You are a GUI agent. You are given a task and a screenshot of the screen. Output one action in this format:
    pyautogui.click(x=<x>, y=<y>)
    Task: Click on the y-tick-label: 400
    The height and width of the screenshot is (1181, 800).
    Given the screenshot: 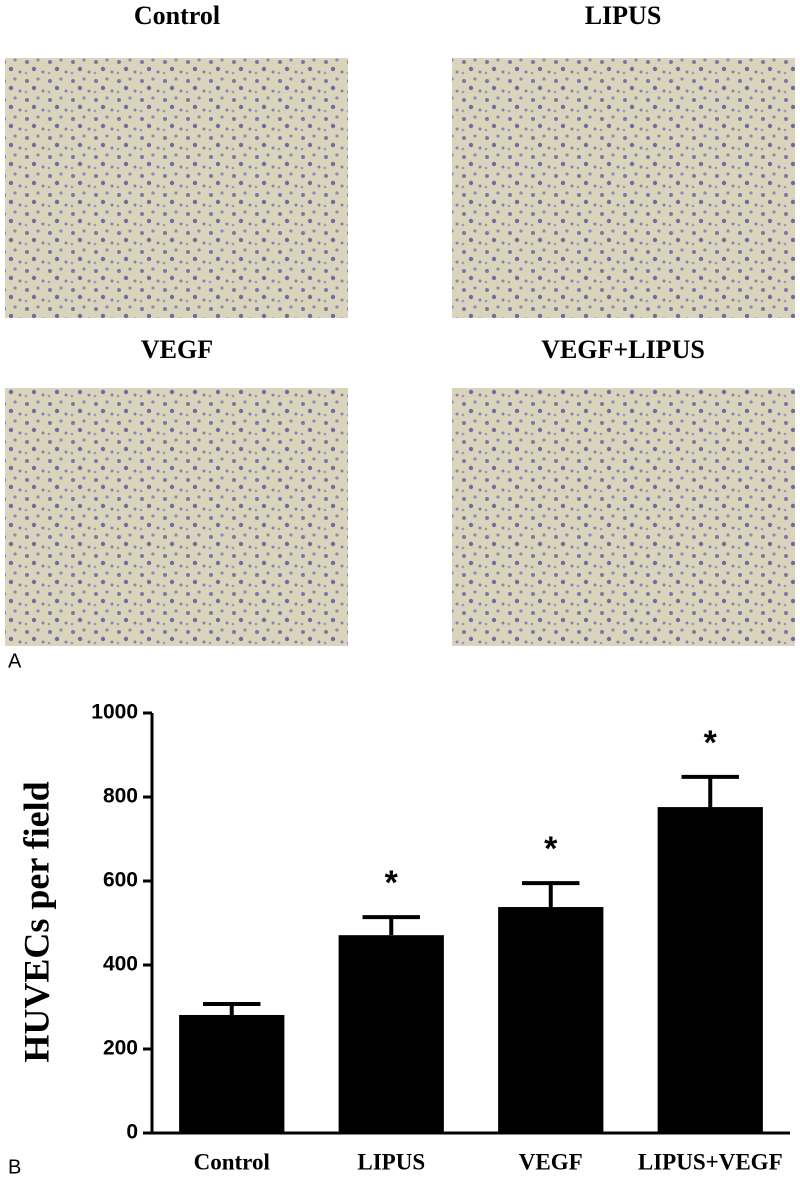 What is the action you would take?
    pyautogui.click(x=120, y=964)
    